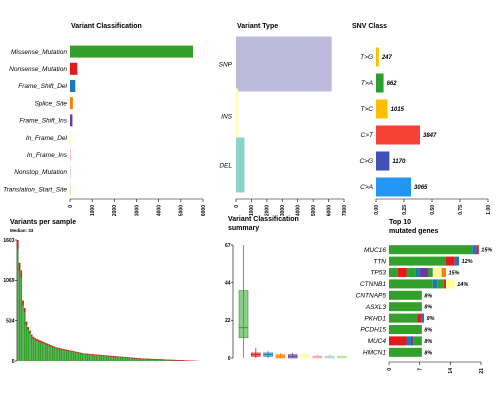  I want to click on vt-xtick-5000: 5000, so click(314, 210).